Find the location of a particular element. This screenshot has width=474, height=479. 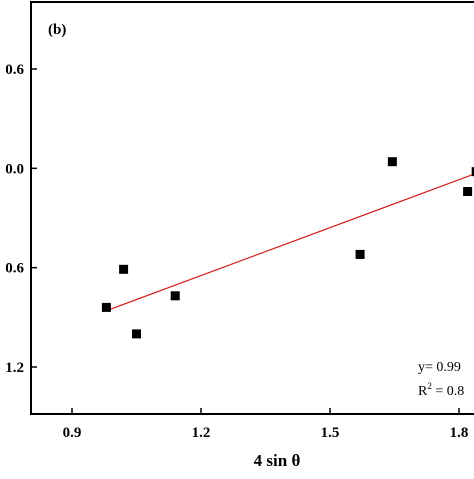

x-tick-label: 1.5 is located at coordinates (330, 433).